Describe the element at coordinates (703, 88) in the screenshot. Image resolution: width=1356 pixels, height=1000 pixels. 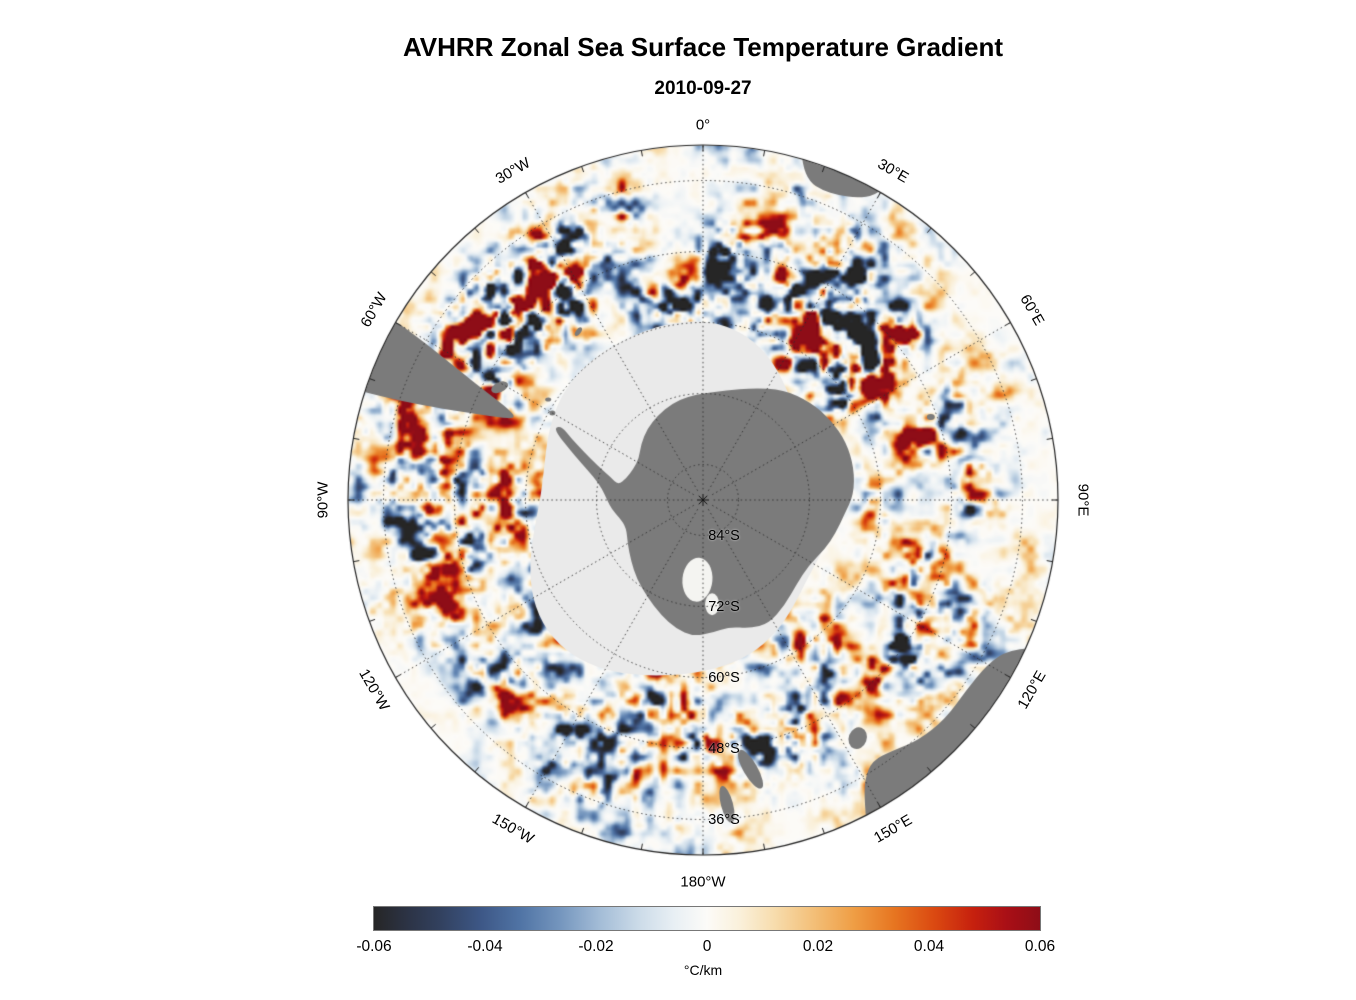
I see `chart-date-subtitle: 2010-09-27` at that location.